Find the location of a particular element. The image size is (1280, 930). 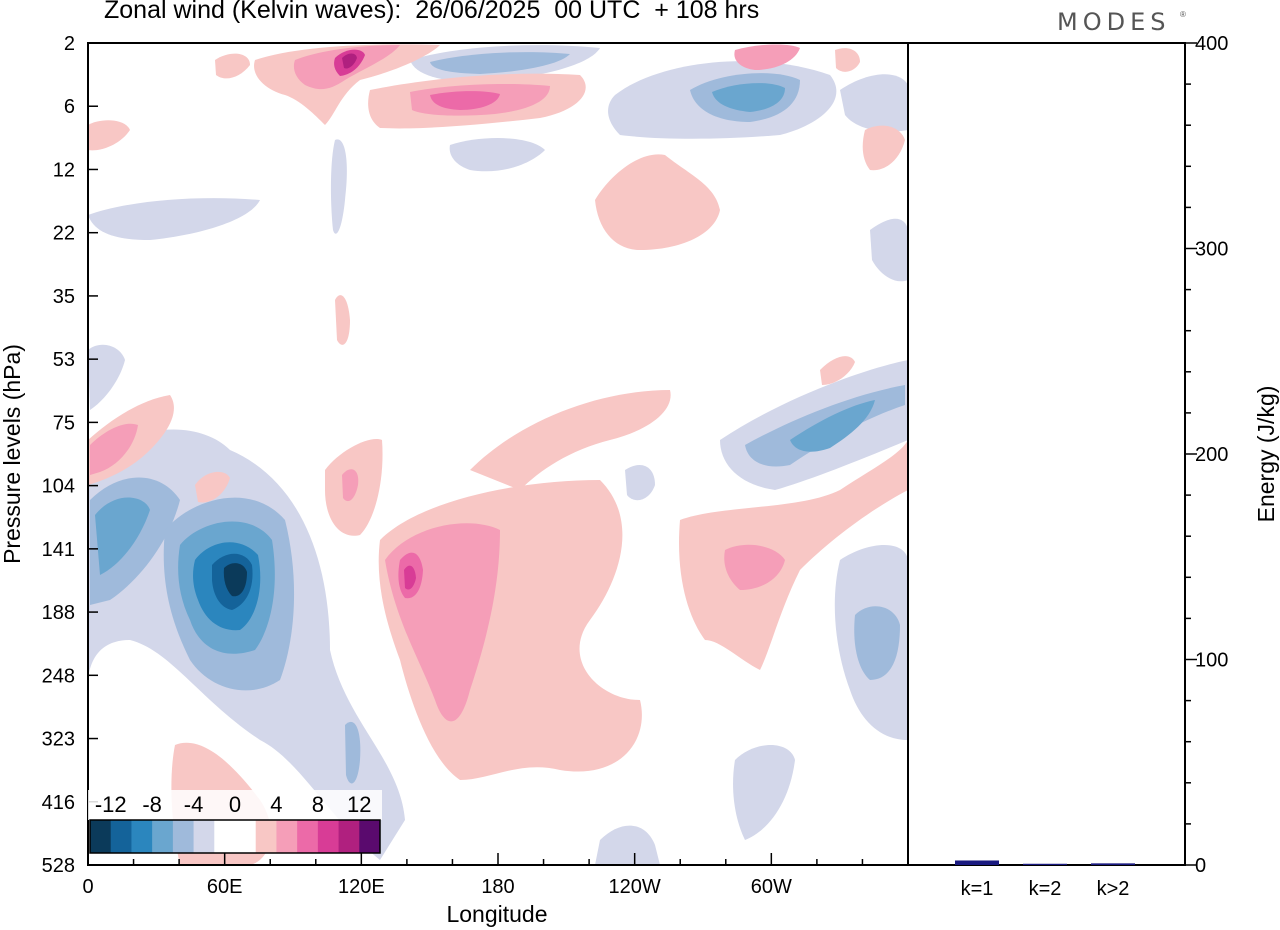

colorbar: -12 -8 -4 0 4 8 12 is located at coordinates (235, 822).